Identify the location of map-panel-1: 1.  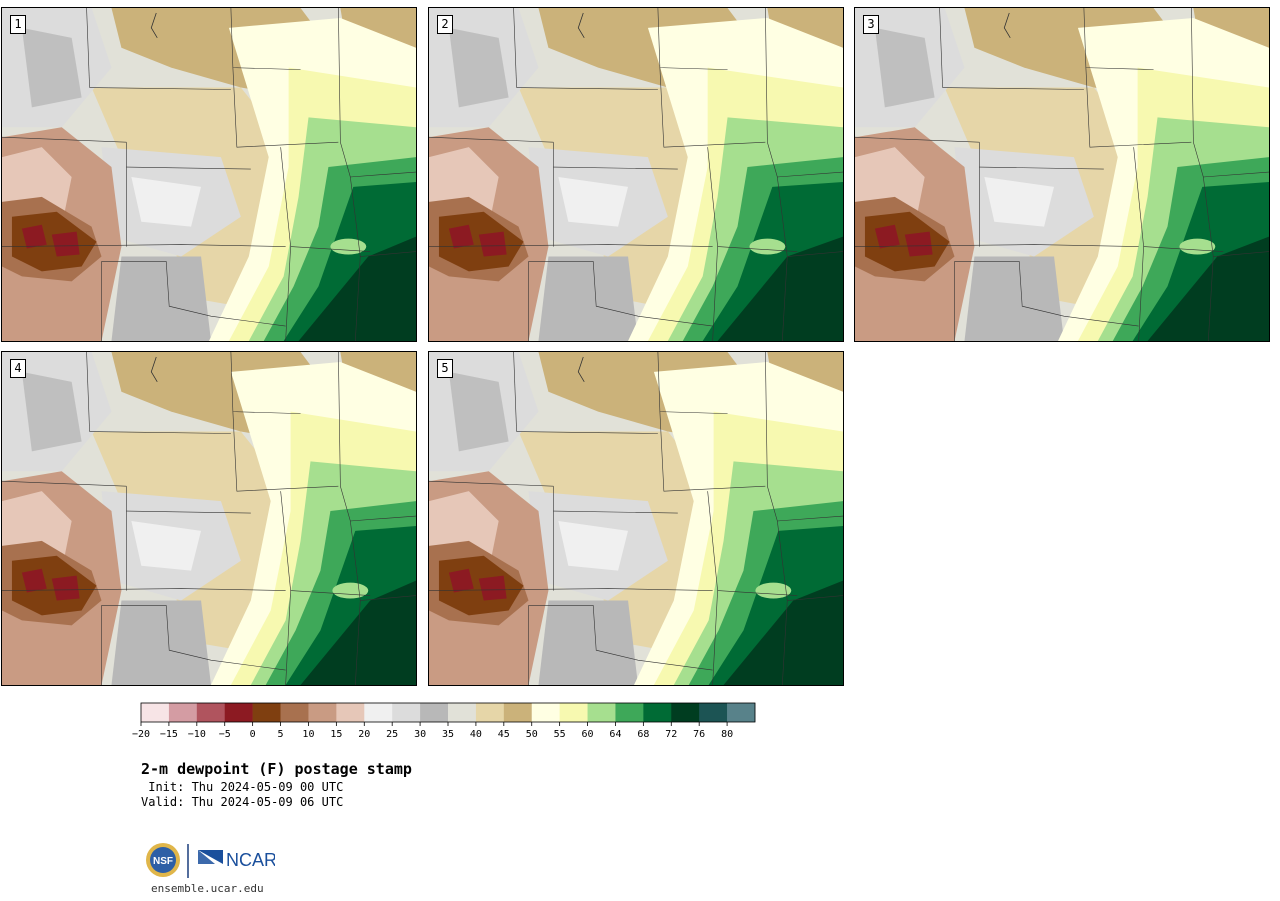
(209, 174).